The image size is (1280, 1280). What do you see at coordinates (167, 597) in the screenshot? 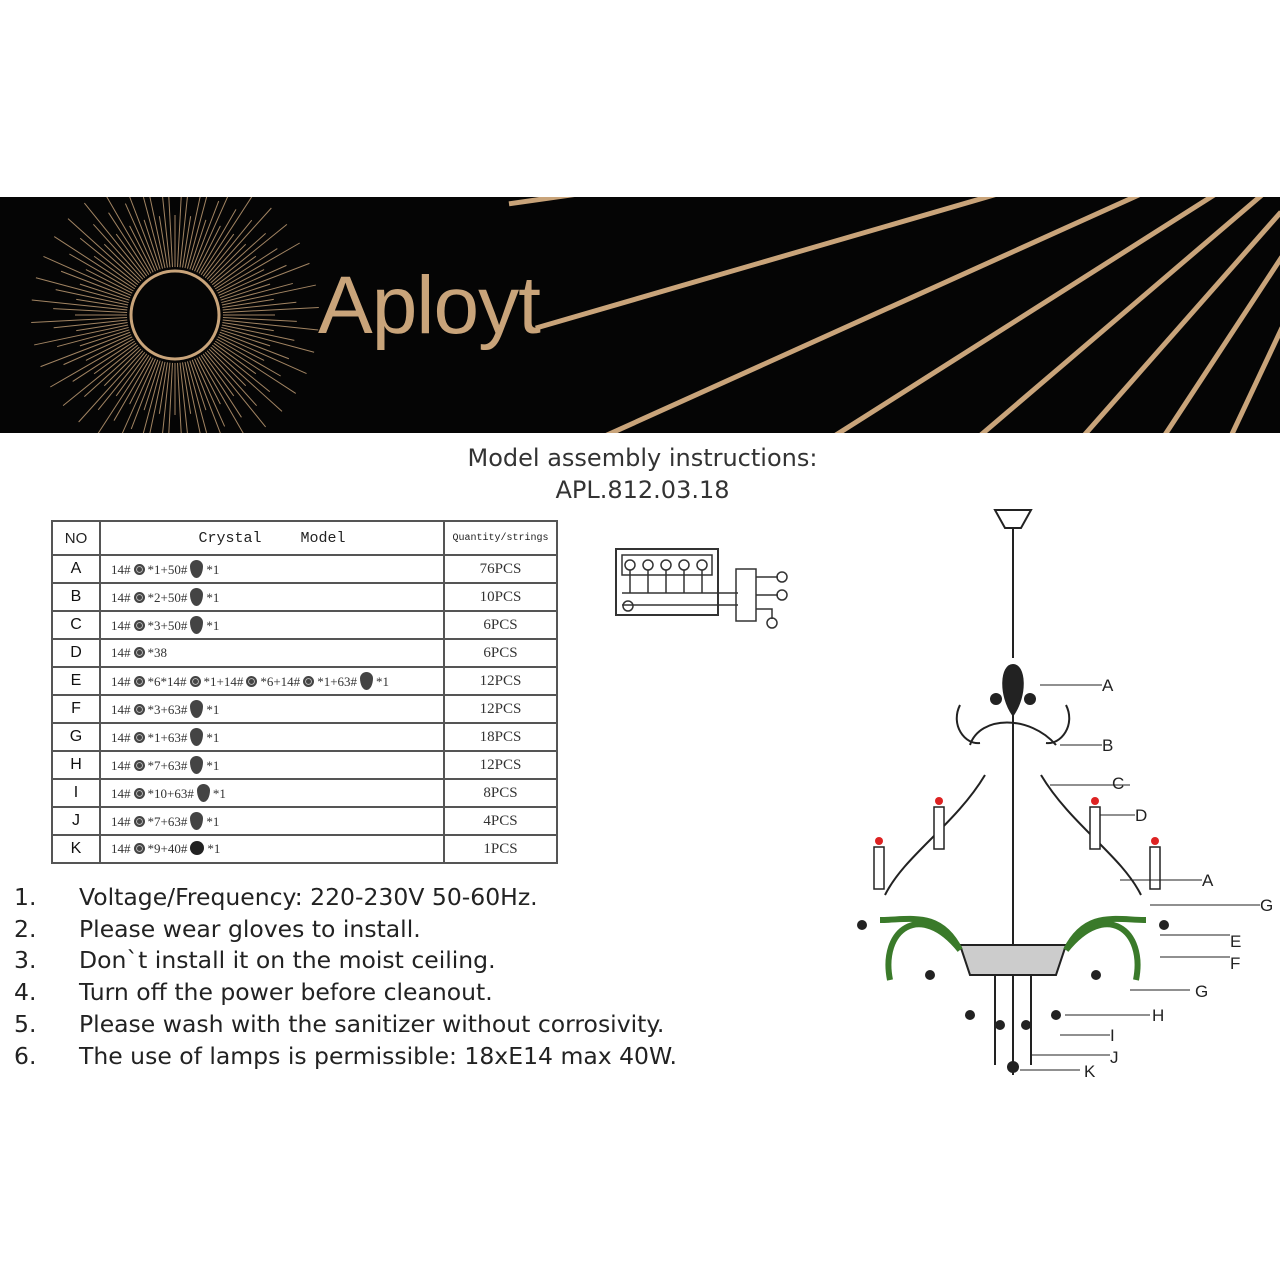
I see `model-text: *2+50#` at bounding box center [167, 597].